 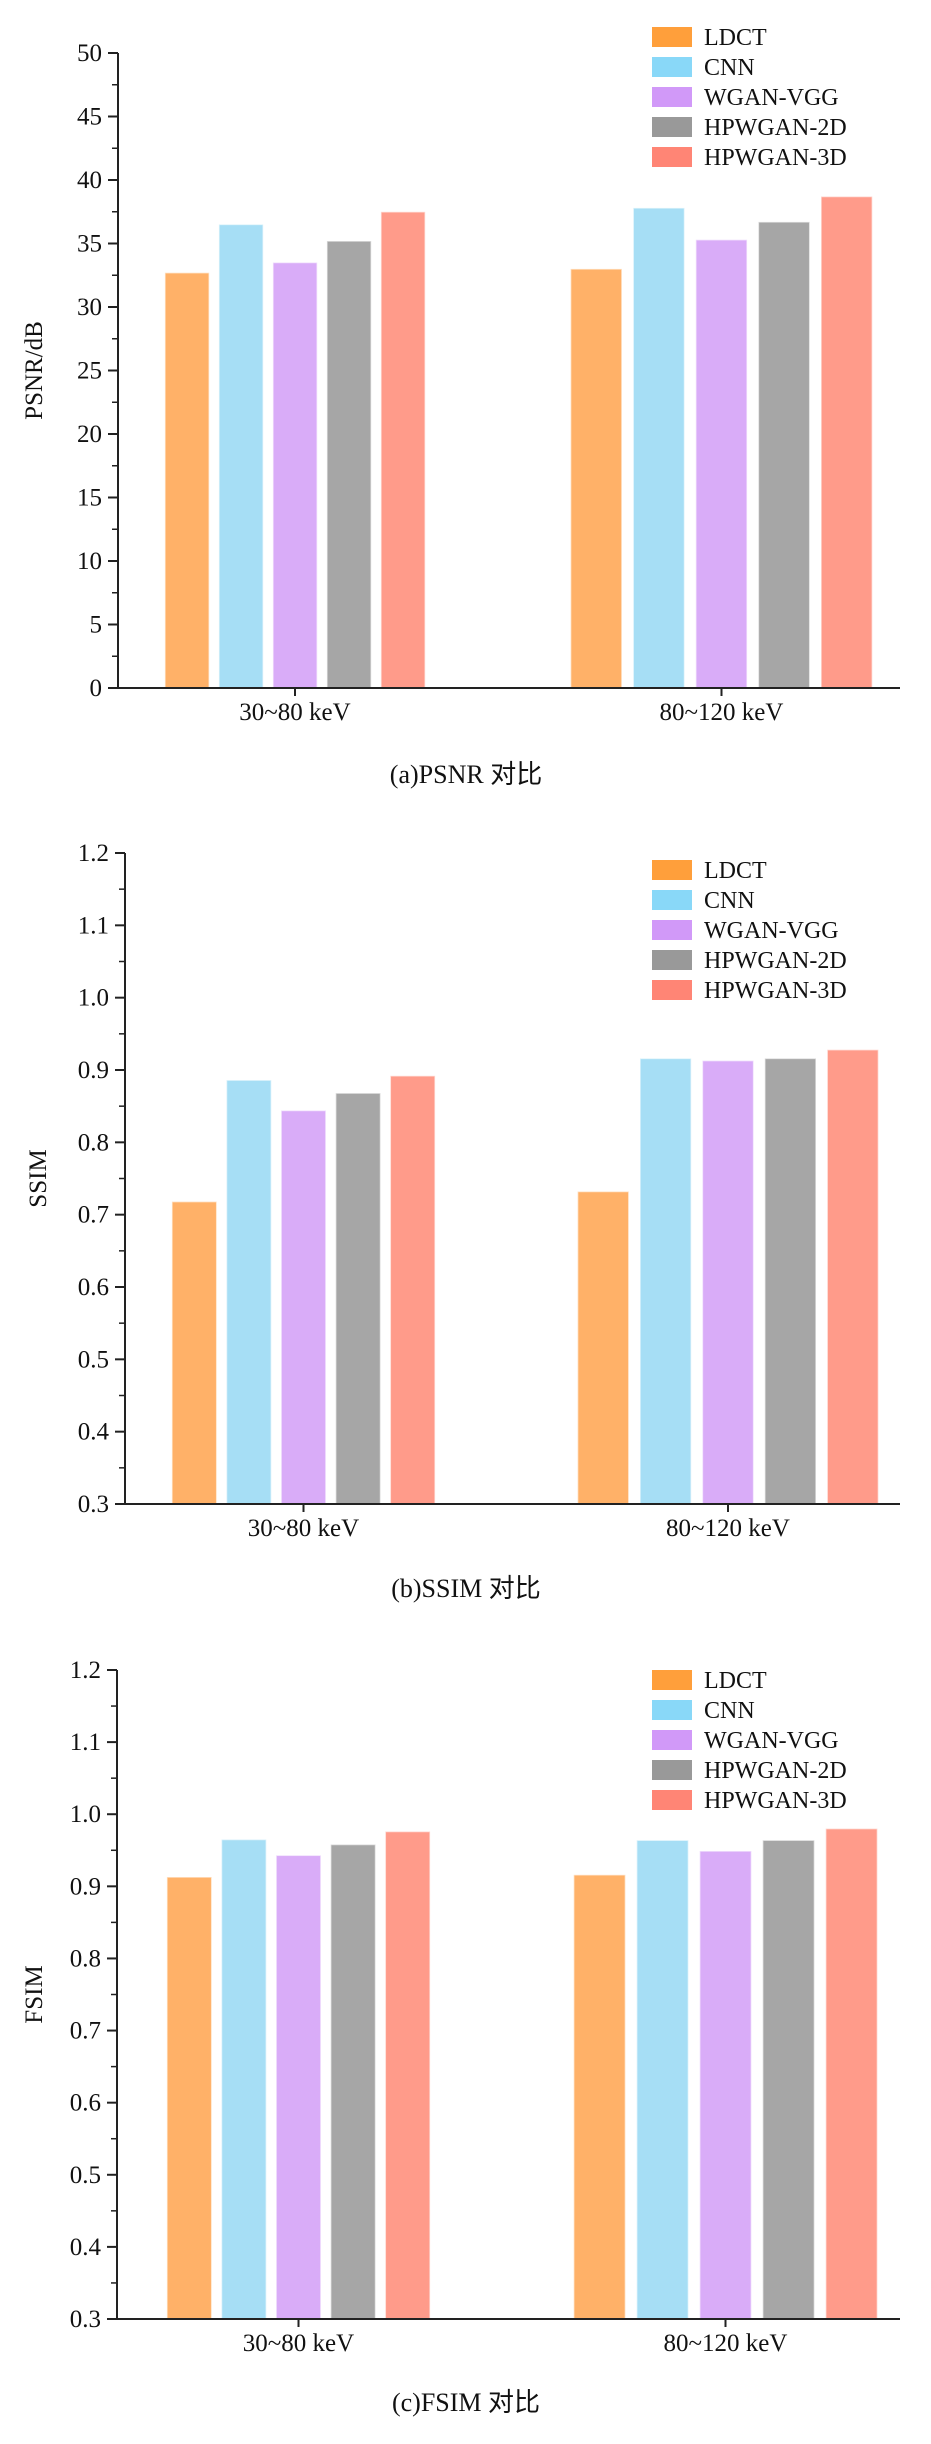 I want to click on y-tick-label: 30, so click(x=89, y=307).